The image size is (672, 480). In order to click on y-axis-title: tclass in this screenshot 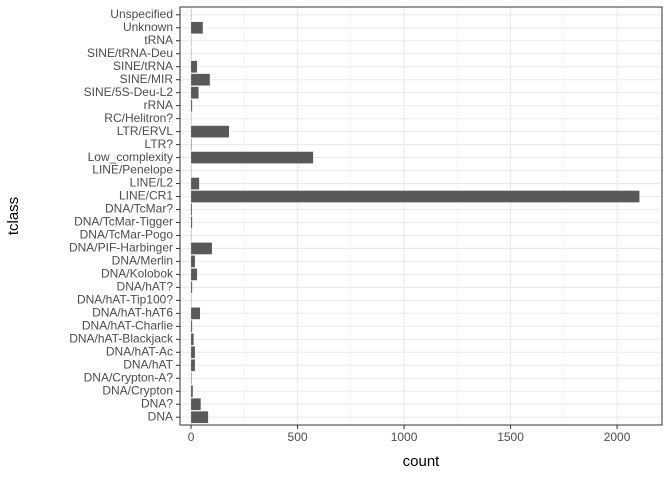, I will do `click(13, 216)`.